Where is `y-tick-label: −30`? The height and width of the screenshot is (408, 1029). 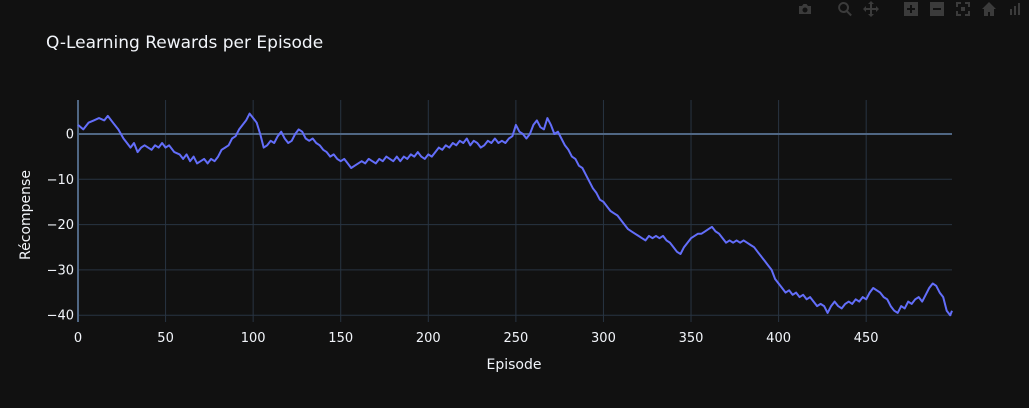 y-tick-label: −30 is located at coordinates (60, 270).